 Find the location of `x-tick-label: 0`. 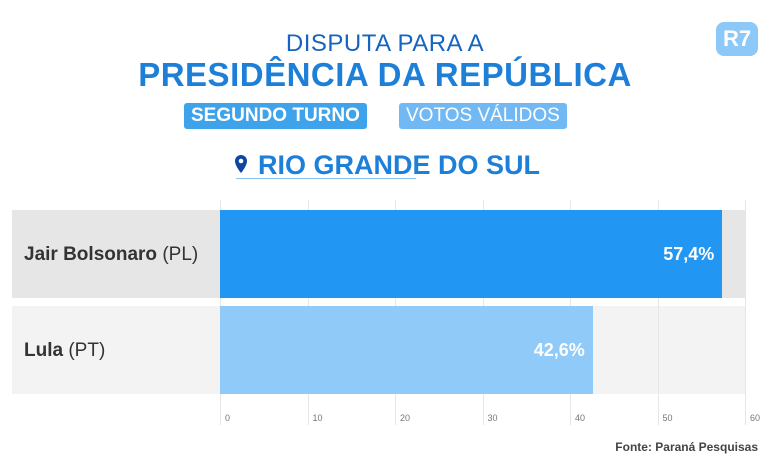

x-tick-label: 0 is located at coordinates (228, 418).